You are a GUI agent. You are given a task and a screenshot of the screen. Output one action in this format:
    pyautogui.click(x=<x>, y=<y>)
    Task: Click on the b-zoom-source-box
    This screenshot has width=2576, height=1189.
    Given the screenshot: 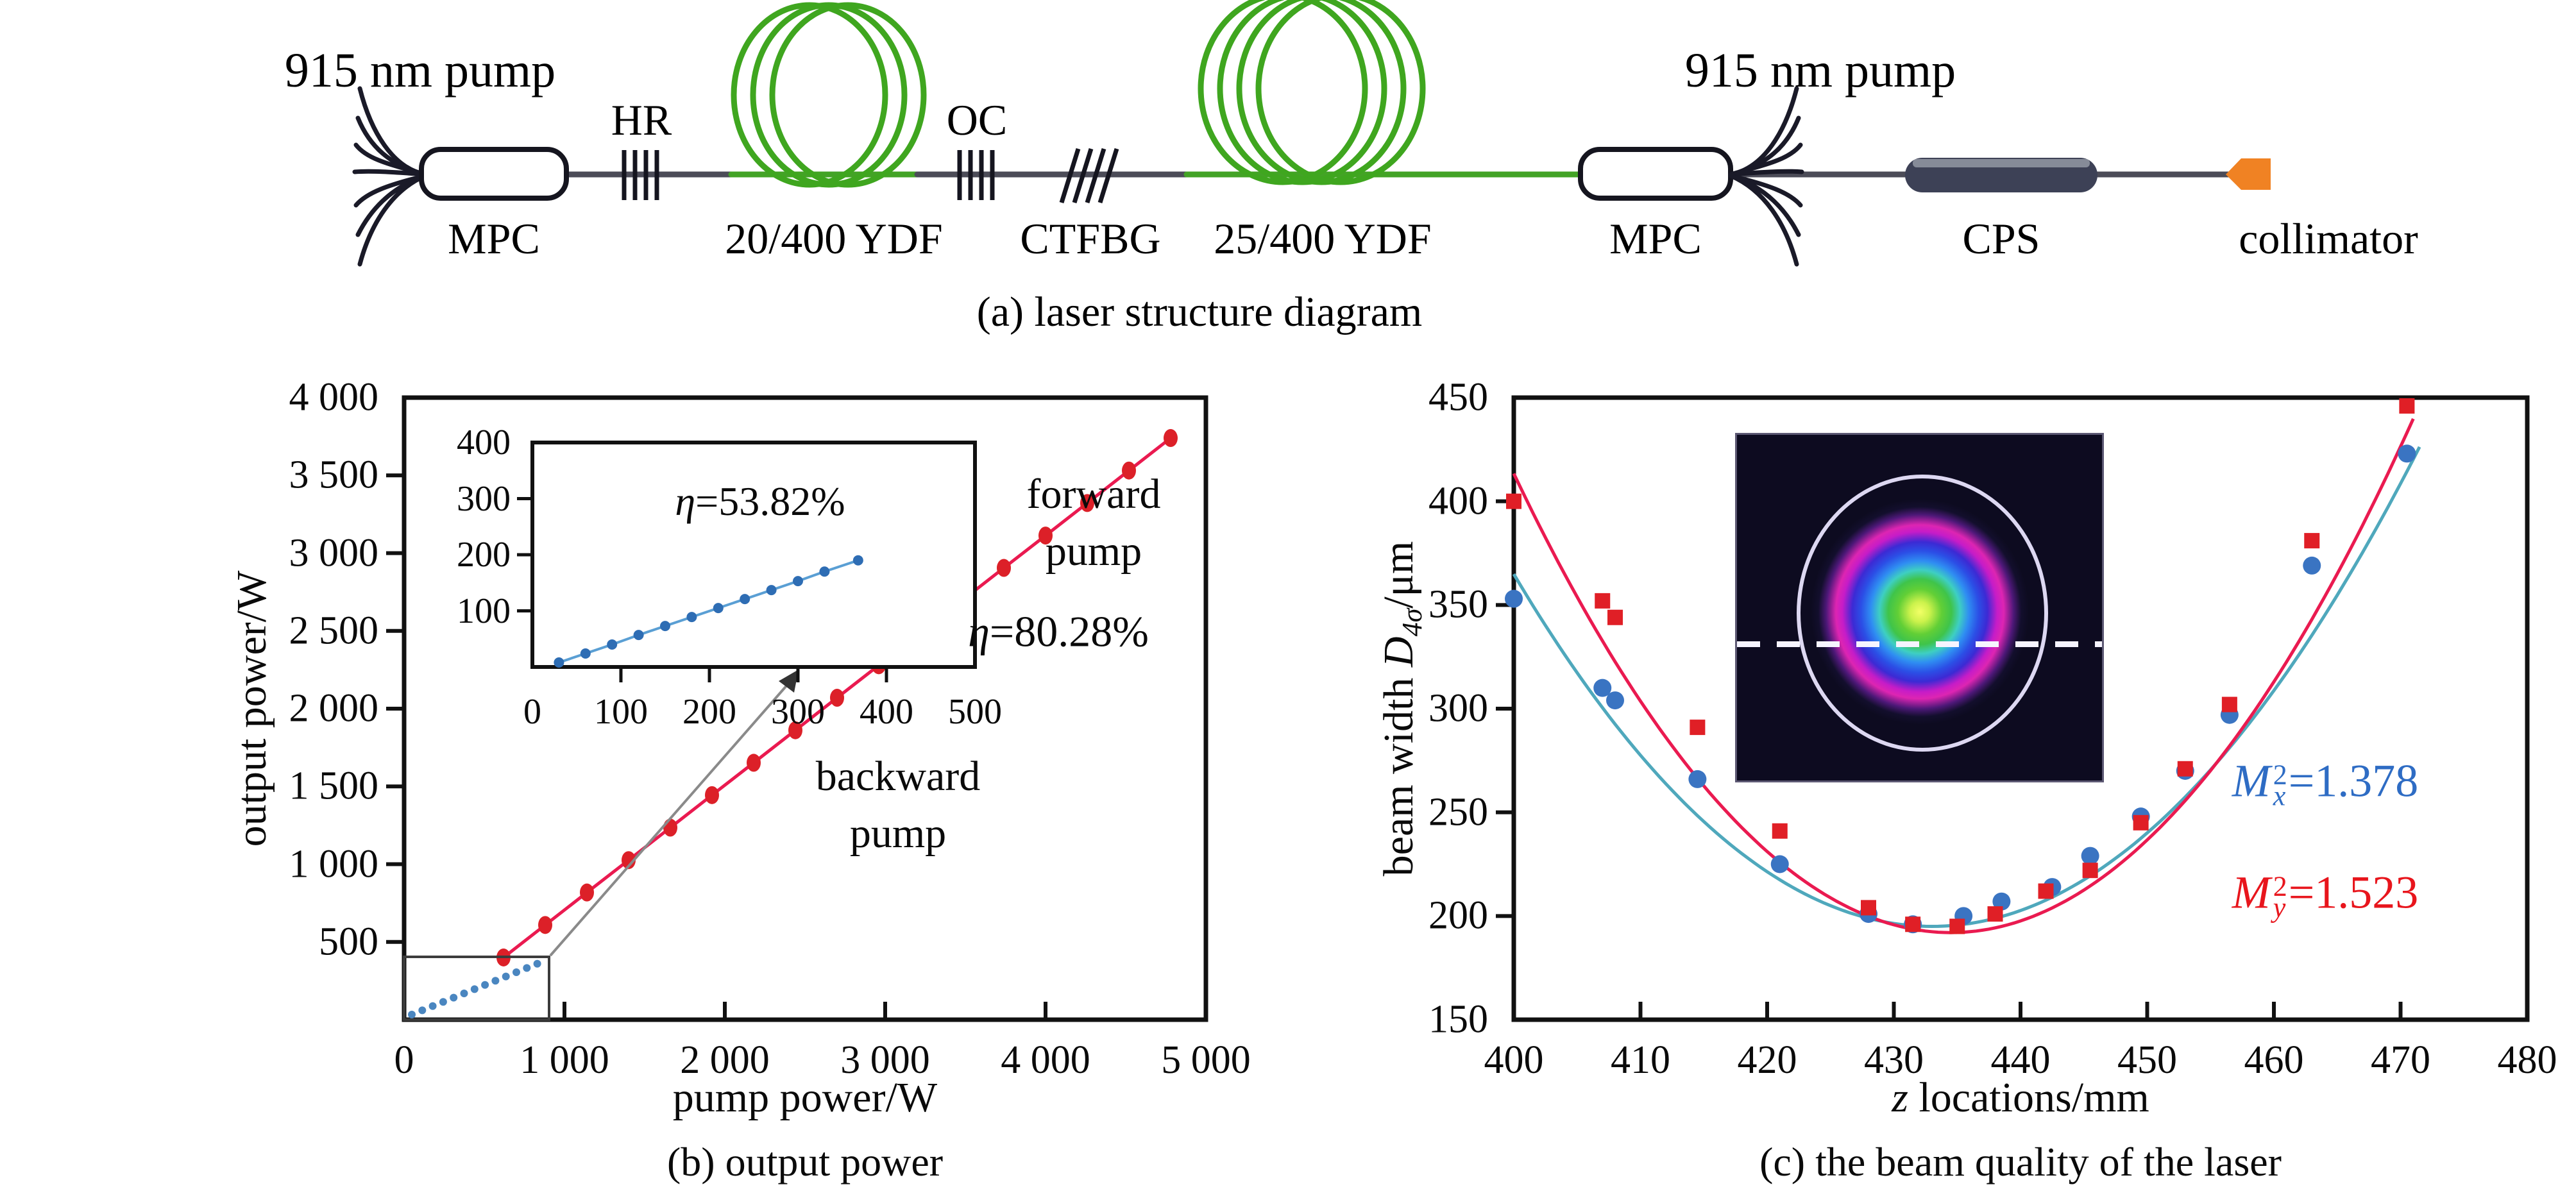 What is the action you would take?
    pyautogui.click(x=476, y=988)
    